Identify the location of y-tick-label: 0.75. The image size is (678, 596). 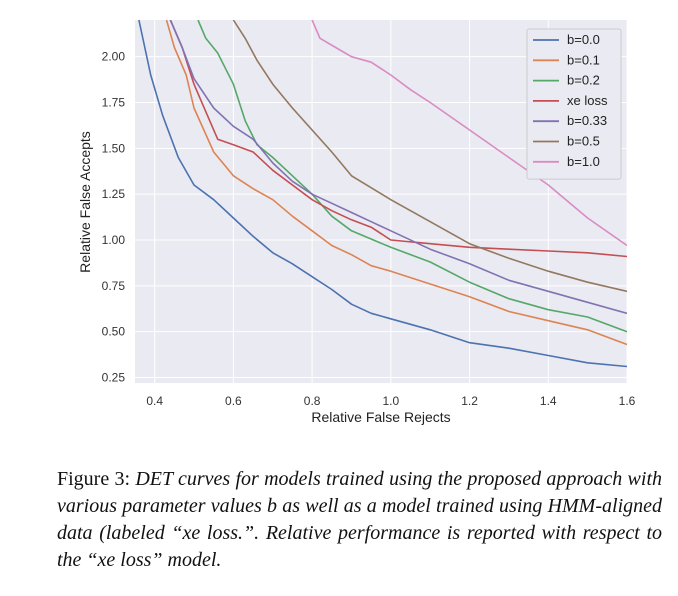
(114, 286).